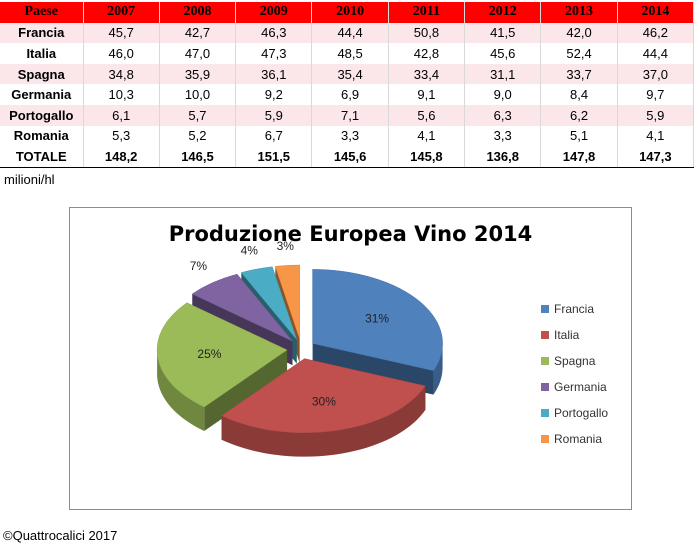 The width and height of the screenshot is (696, 544). I want to click on table-row: Germania 10,3 10,0 9,2 6,9 9,1 9,0 8,4 9,7, so click(347, 94).